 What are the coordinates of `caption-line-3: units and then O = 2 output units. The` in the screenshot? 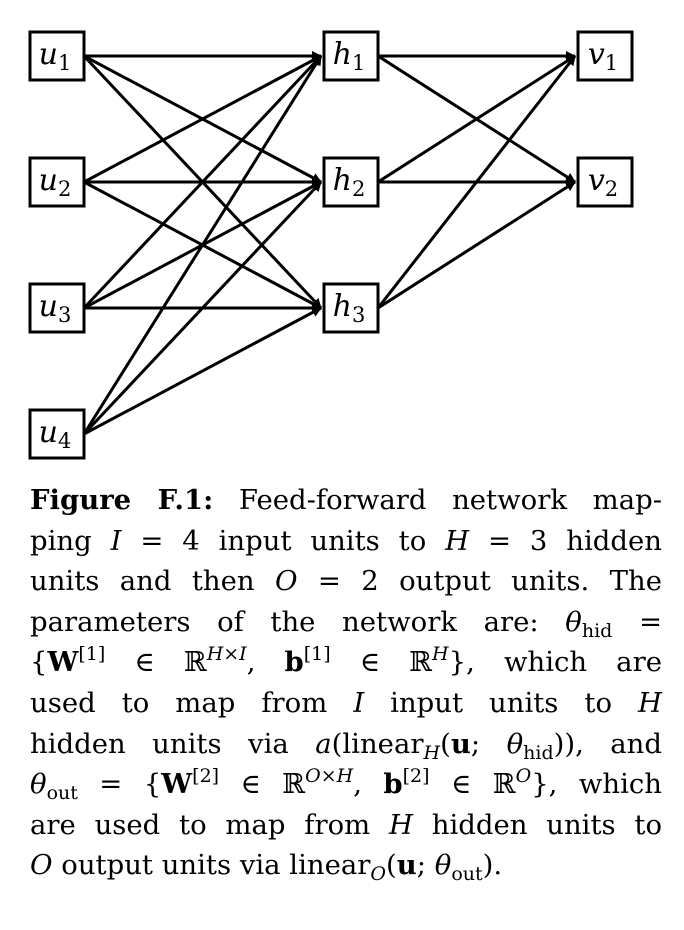 It's located at (346, 581).